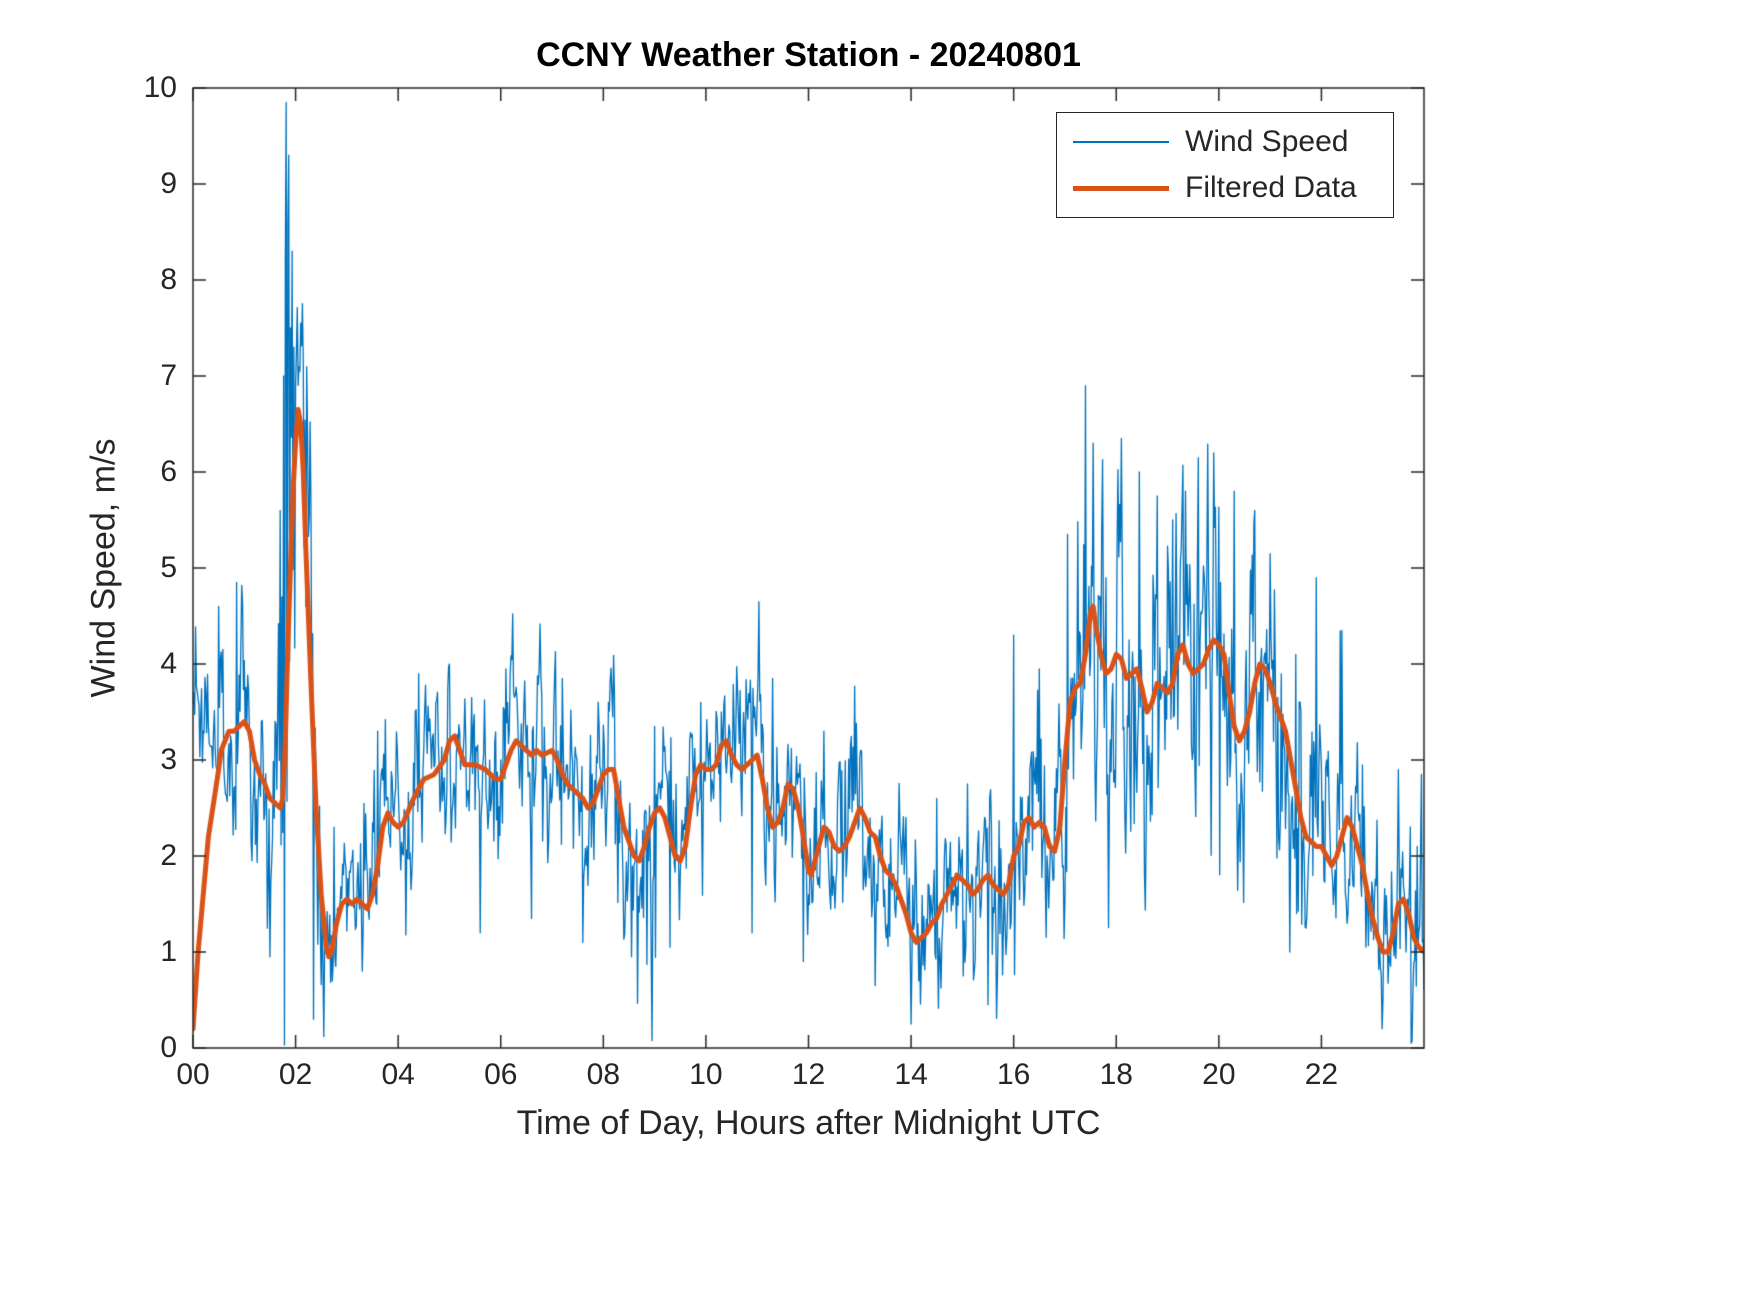 This screenshot has height=1313, width=1750. Describe the element at coordinates (808, 1074) in the screenshot. I see `x-tick-label: 12` at that location.